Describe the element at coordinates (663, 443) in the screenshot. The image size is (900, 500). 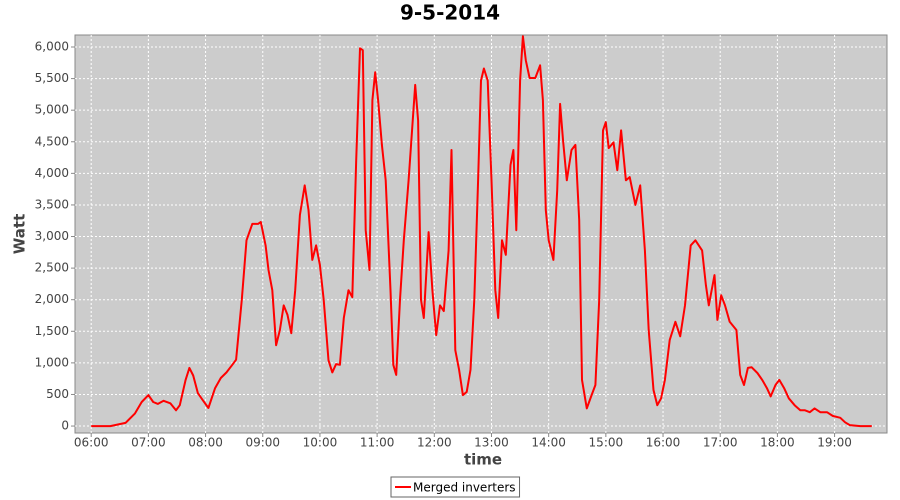
I see `x-tick-label: 16:00` at that location.